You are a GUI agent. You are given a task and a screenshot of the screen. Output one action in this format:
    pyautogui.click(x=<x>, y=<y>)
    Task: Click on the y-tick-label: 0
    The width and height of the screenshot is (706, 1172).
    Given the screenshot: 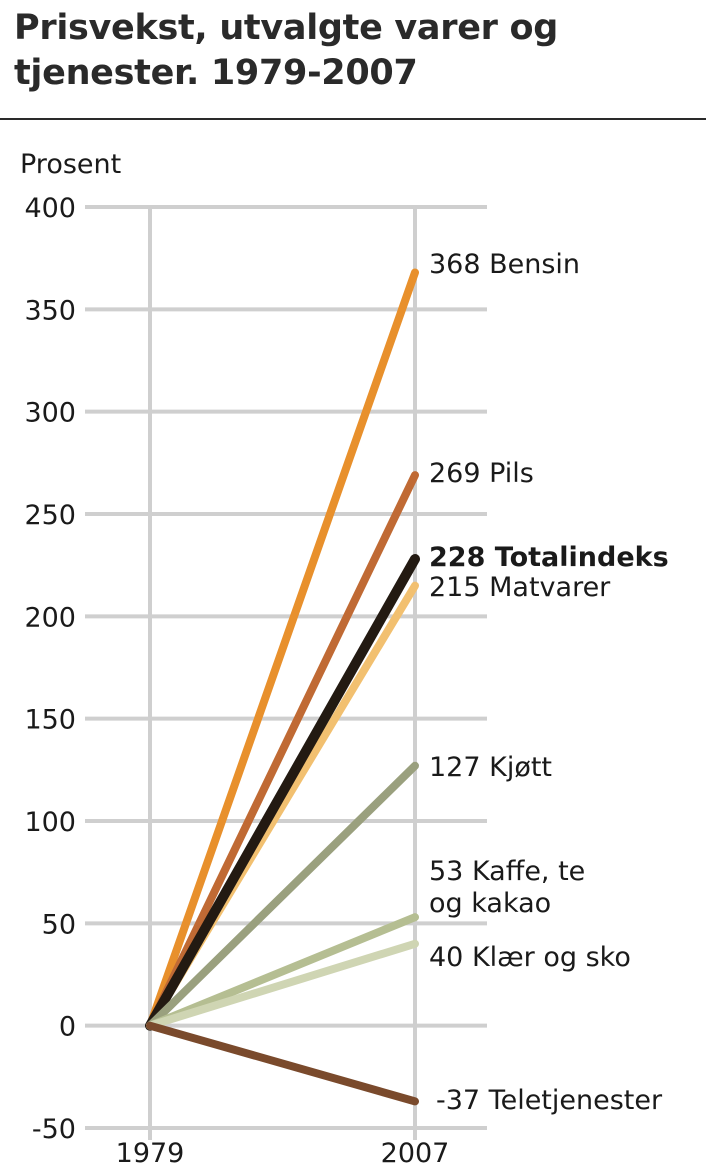 What is the action you would take?
    pyautogui.click(x=67, y=1027)
    